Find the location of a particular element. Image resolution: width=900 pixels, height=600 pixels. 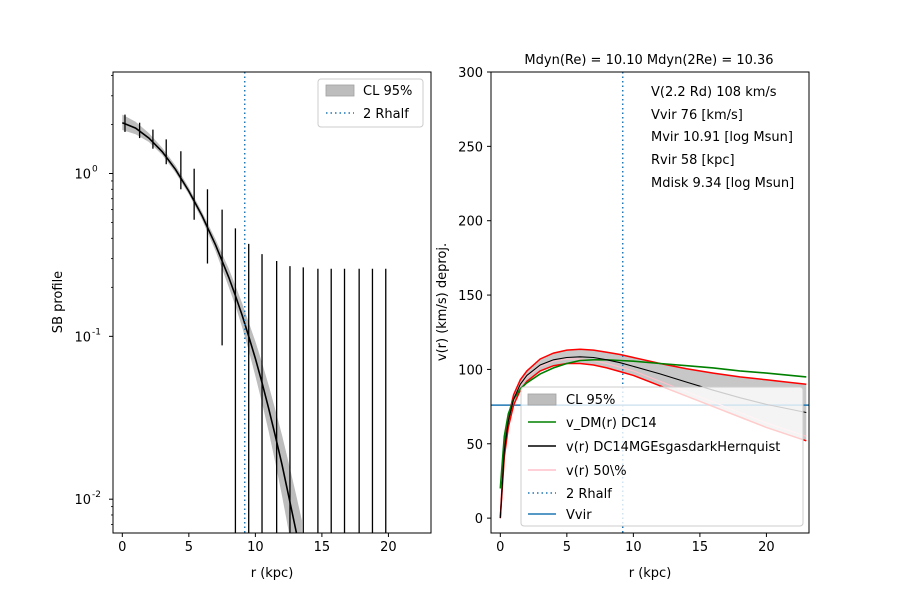

velocity-x-tick-label-2: 10 is located at coordinates (633, 547).